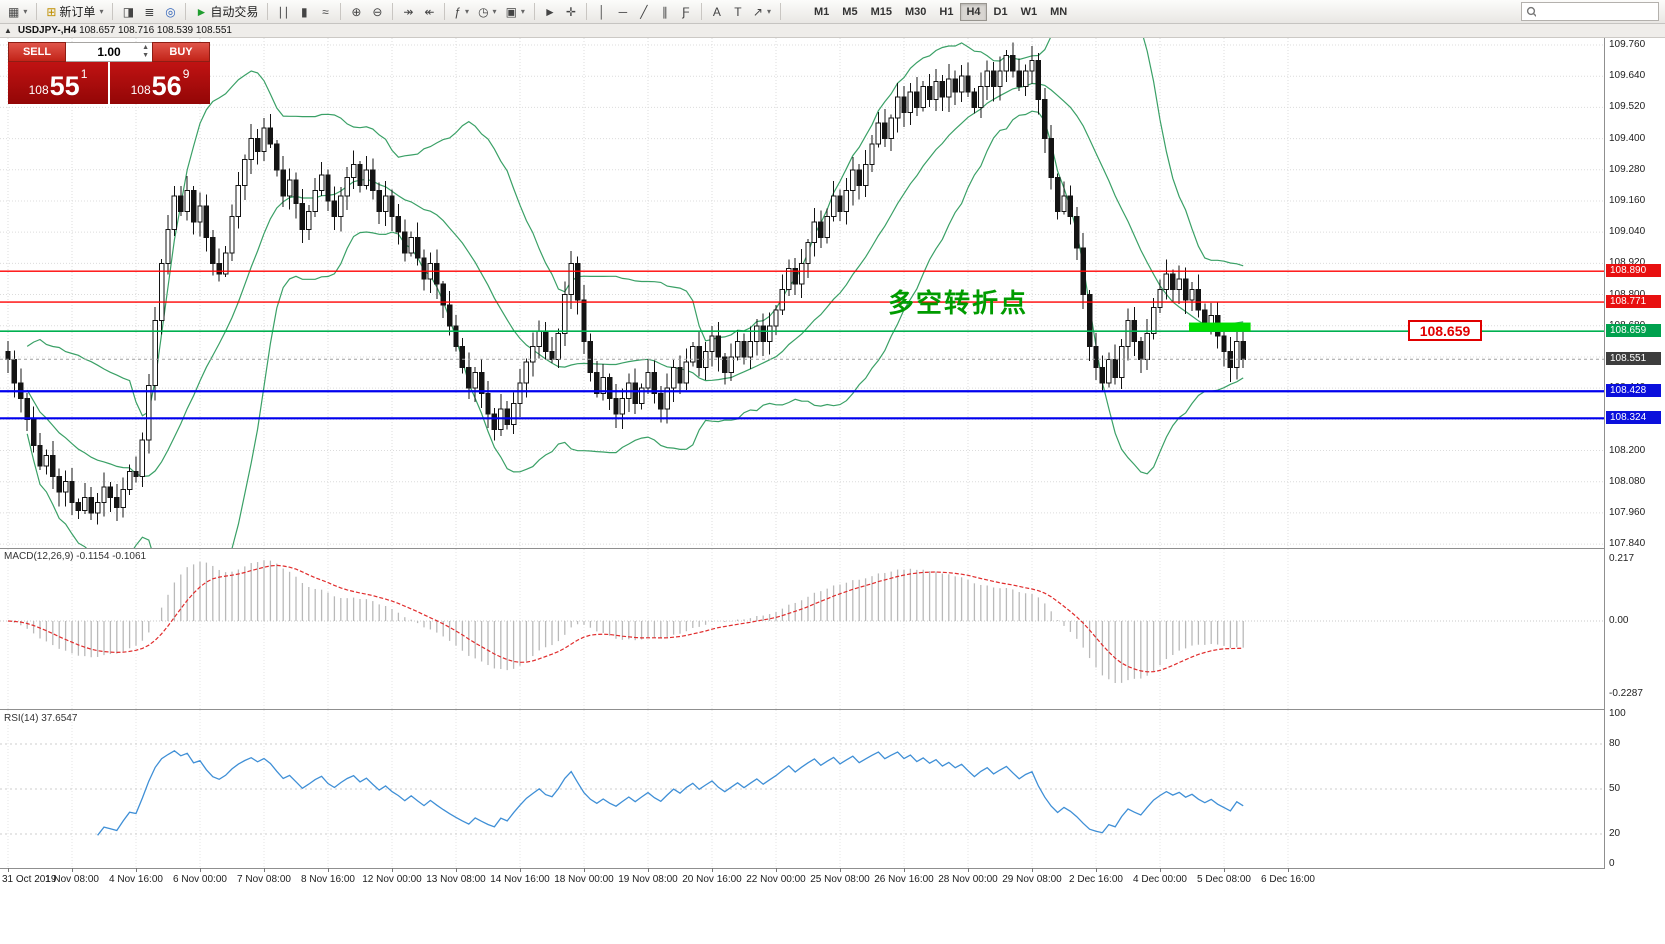 Image resolution: width=1665 pixels, height=944 pixels. Describe the element at coordinates (881, 12) in the screenshot. I see `timeframe-m15: M15` at that location.